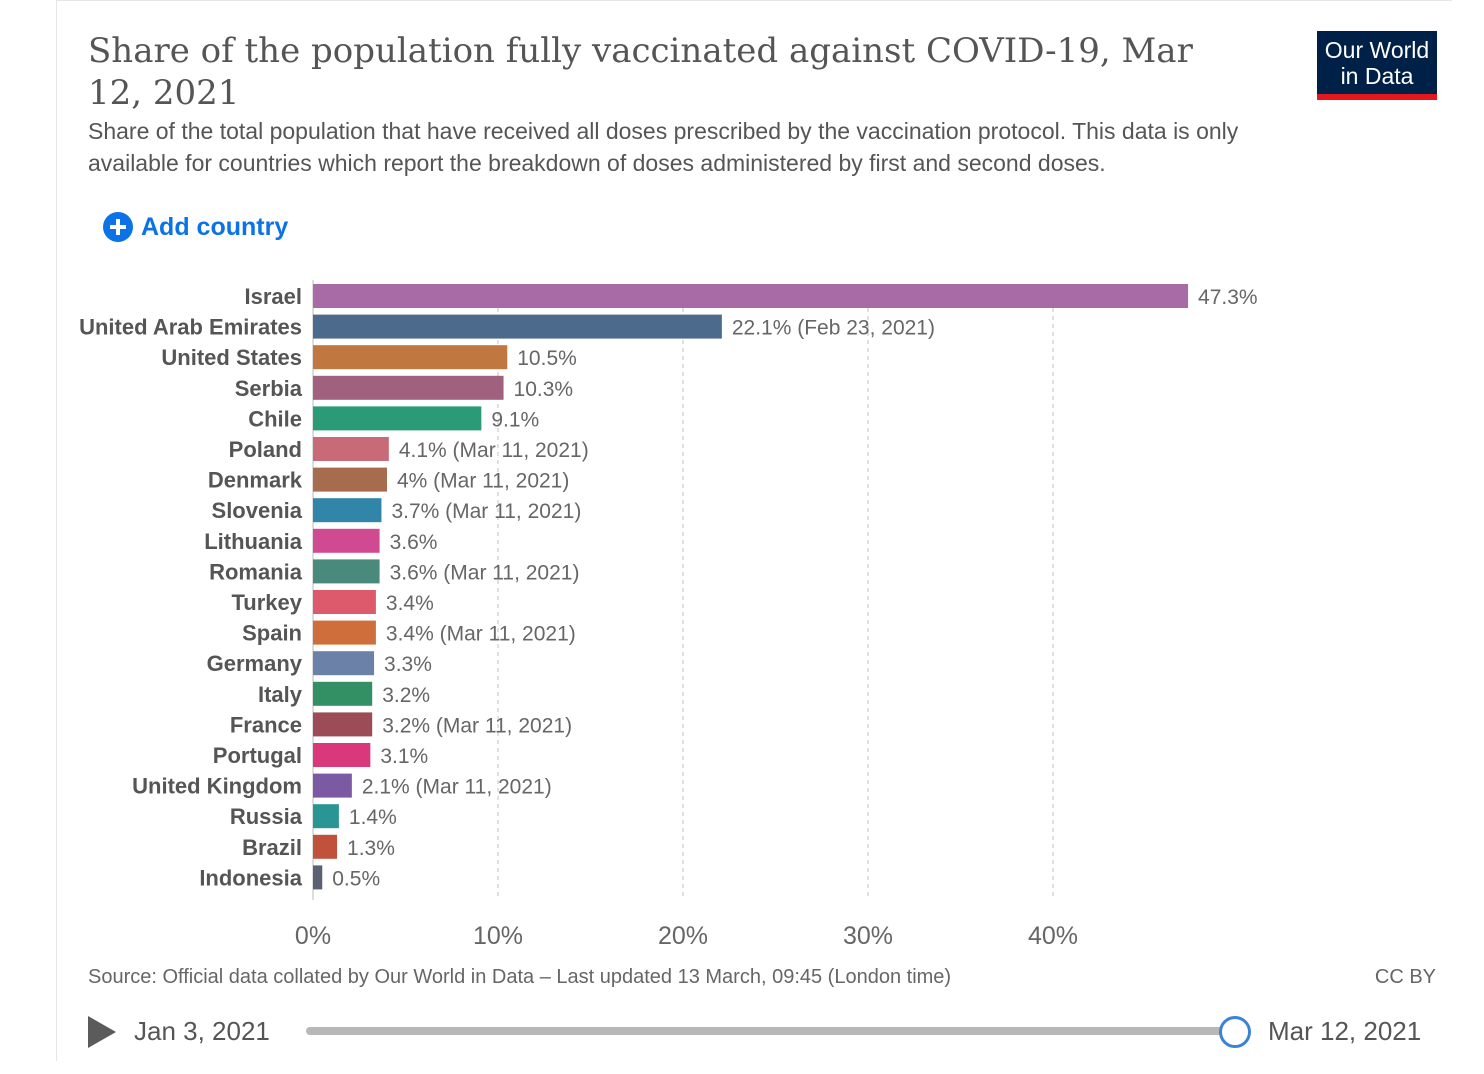 This screenshot has width=1484, height=1074. Describe the element at coordinates (371, 848) in the screenshot. I see `value-label: 1.3%` at that location.